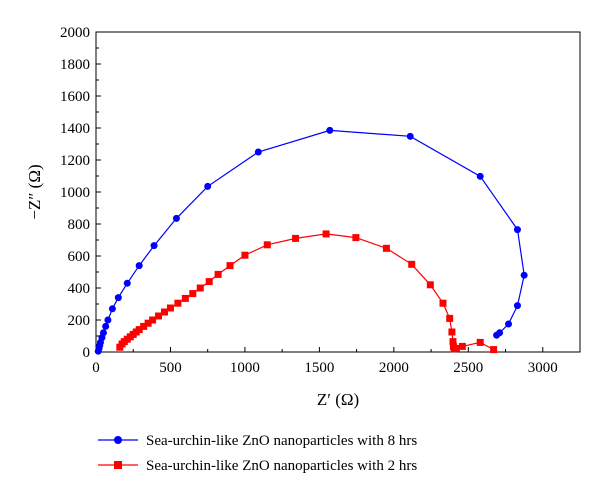 The height and width of the screenshot is (497, 600). What do you see at coordinates (394, 368) in the screenshot?
I see `x-tick-label: 2000` at bounding box center [394, 368].